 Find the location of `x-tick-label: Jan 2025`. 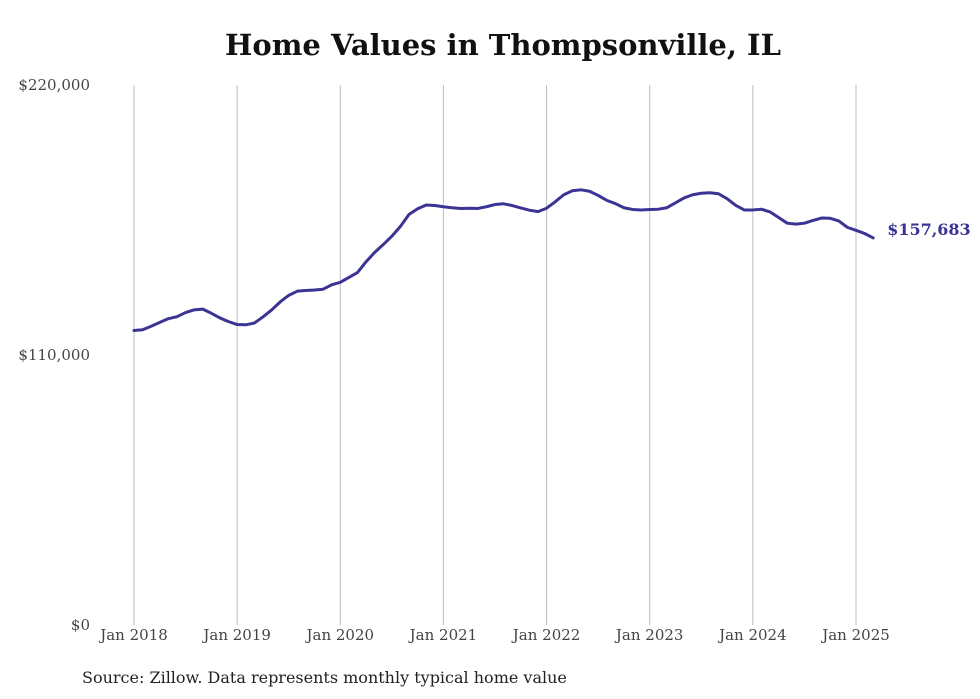

x-tick-label: Jan 2025 is located at coordinates (855, 635).